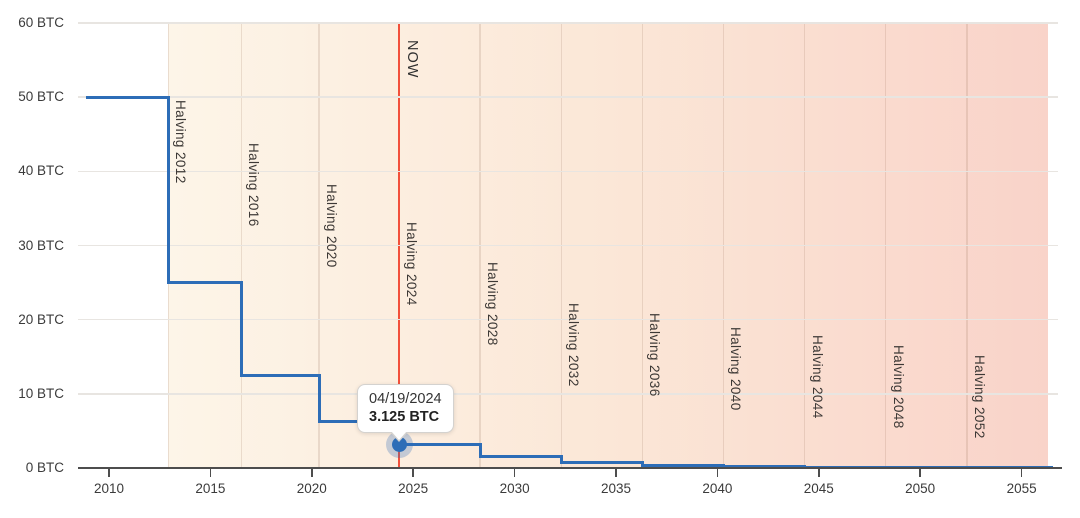 Image resolution: width=1080 pixels, height=518 pixels. Describe the element at coordinates (41, 245) in the screenshot. I see `y-axis-tick-label: 30 BTC` at that location.